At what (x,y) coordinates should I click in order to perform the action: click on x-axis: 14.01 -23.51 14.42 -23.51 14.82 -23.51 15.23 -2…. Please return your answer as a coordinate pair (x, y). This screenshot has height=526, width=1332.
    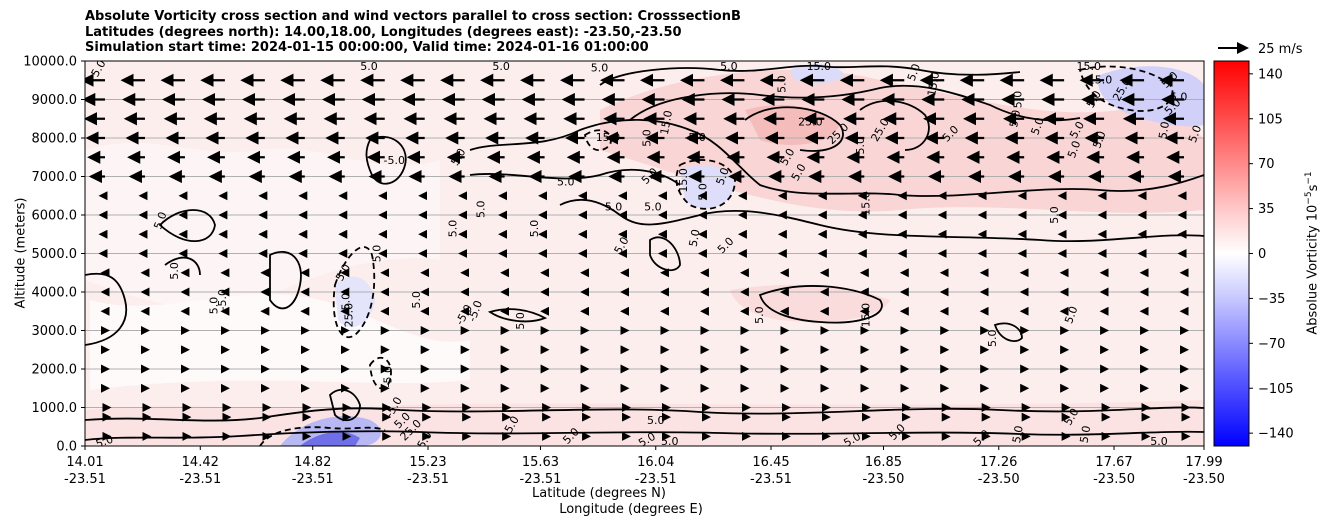
    Looking at the image, I should click on (644, 466).